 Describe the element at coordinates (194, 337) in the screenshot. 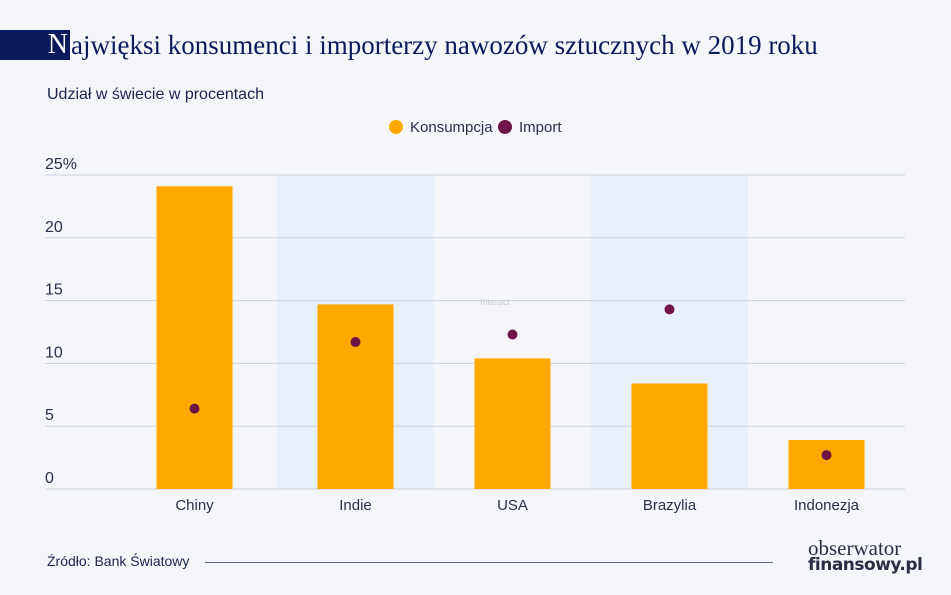

I see `bar-chiny` at that location.